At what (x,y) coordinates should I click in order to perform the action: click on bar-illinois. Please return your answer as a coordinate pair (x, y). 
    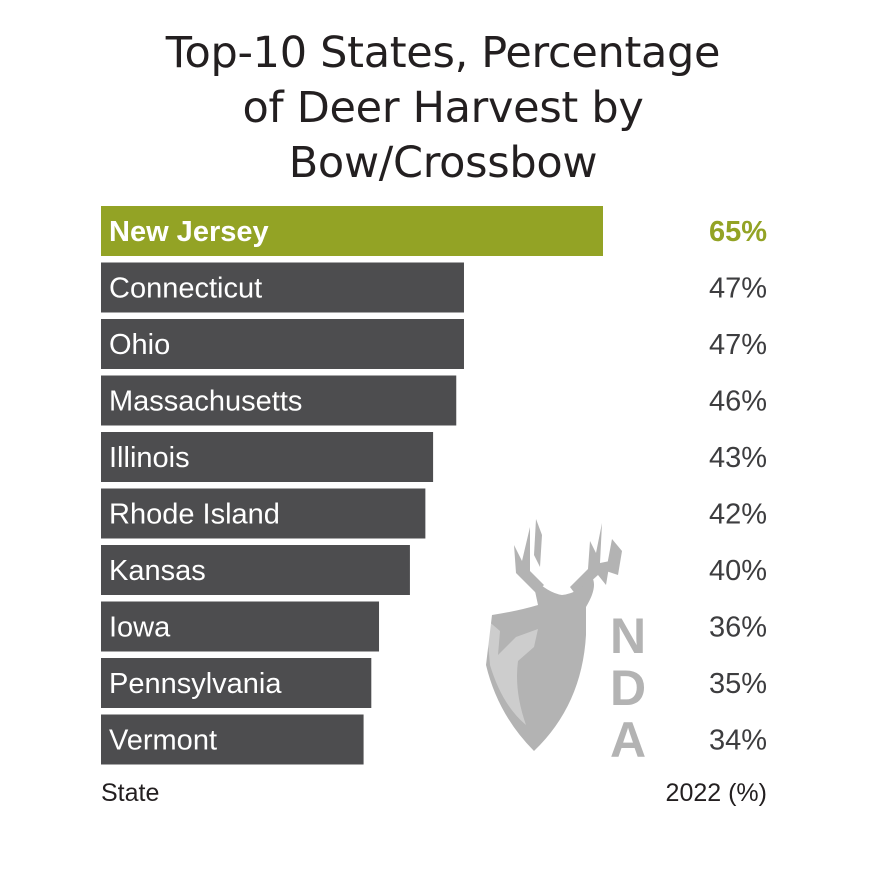
    Looking at the image, I should click on (267, 457).